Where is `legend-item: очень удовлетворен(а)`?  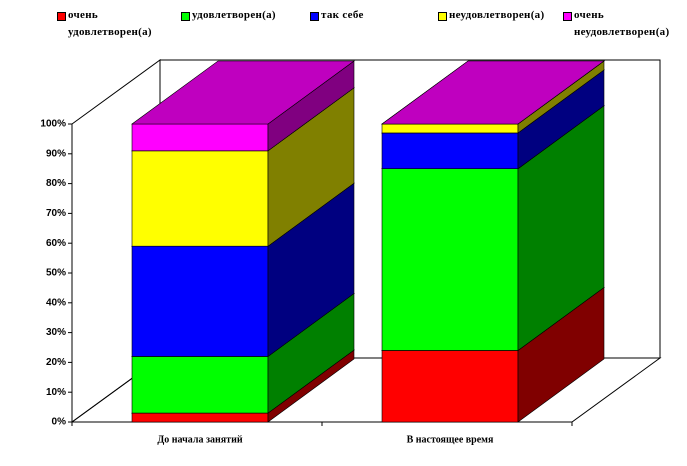 legend-item: очень удовлетворен(а) is located at coordinates (118, 24).